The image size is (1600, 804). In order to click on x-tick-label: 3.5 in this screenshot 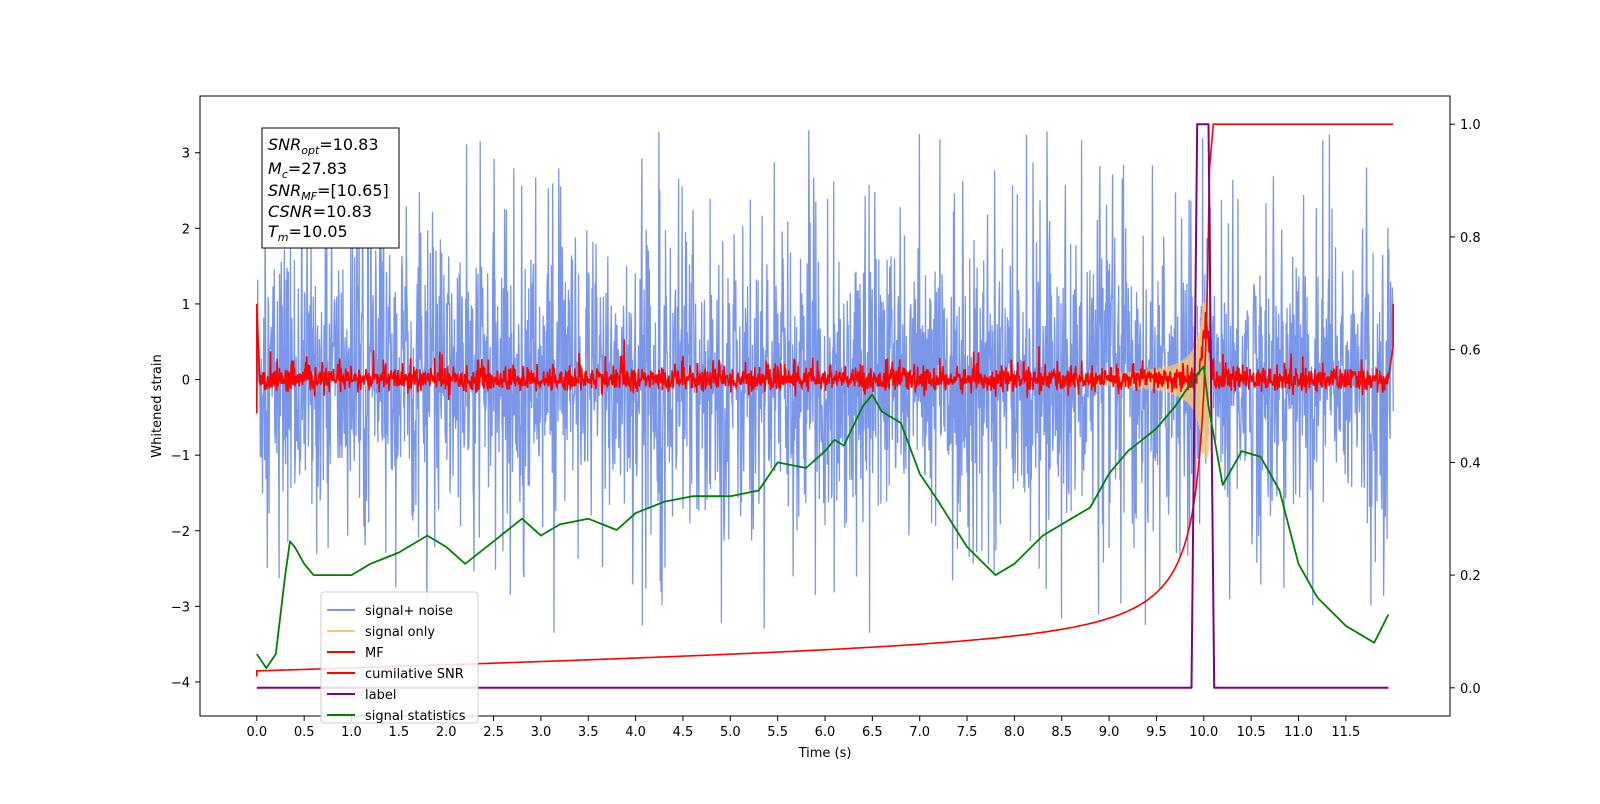, I will do `click(588, 732)`.